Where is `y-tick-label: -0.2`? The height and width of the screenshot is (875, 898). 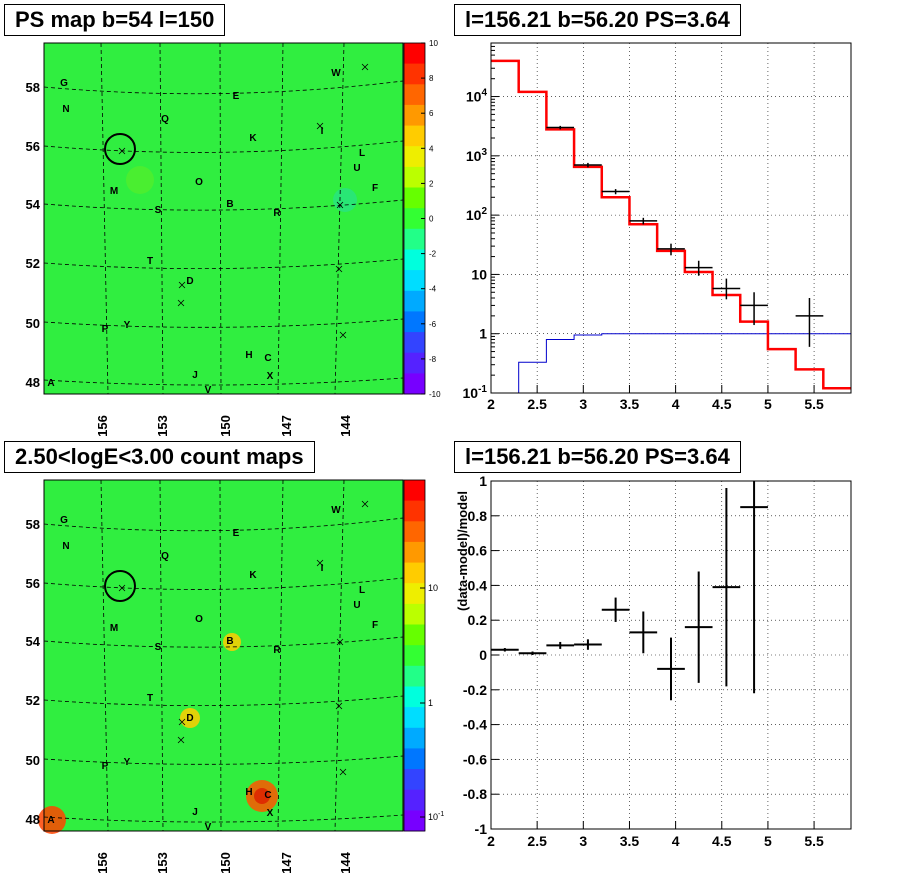
y-tick-label: -0.2 is located at coordinates (475, 690).